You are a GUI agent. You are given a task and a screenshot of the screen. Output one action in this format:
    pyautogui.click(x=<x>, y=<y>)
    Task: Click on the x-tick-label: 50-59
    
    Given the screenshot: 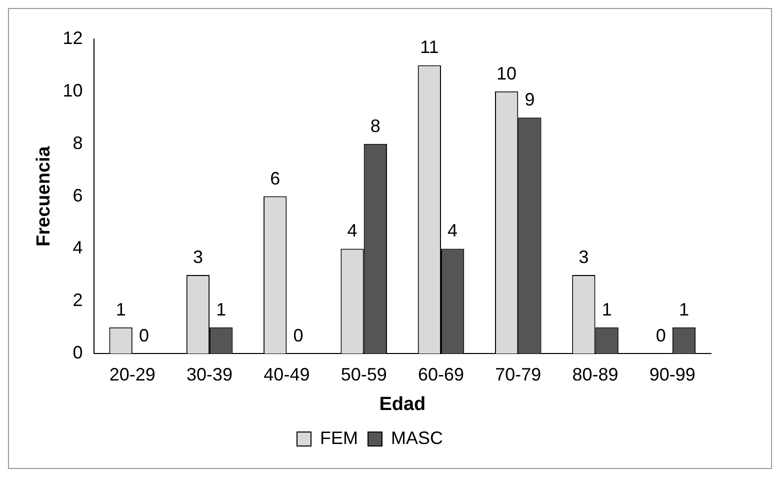 What is the action you would take?
    pyautogui.click(x=363, y=374)
    